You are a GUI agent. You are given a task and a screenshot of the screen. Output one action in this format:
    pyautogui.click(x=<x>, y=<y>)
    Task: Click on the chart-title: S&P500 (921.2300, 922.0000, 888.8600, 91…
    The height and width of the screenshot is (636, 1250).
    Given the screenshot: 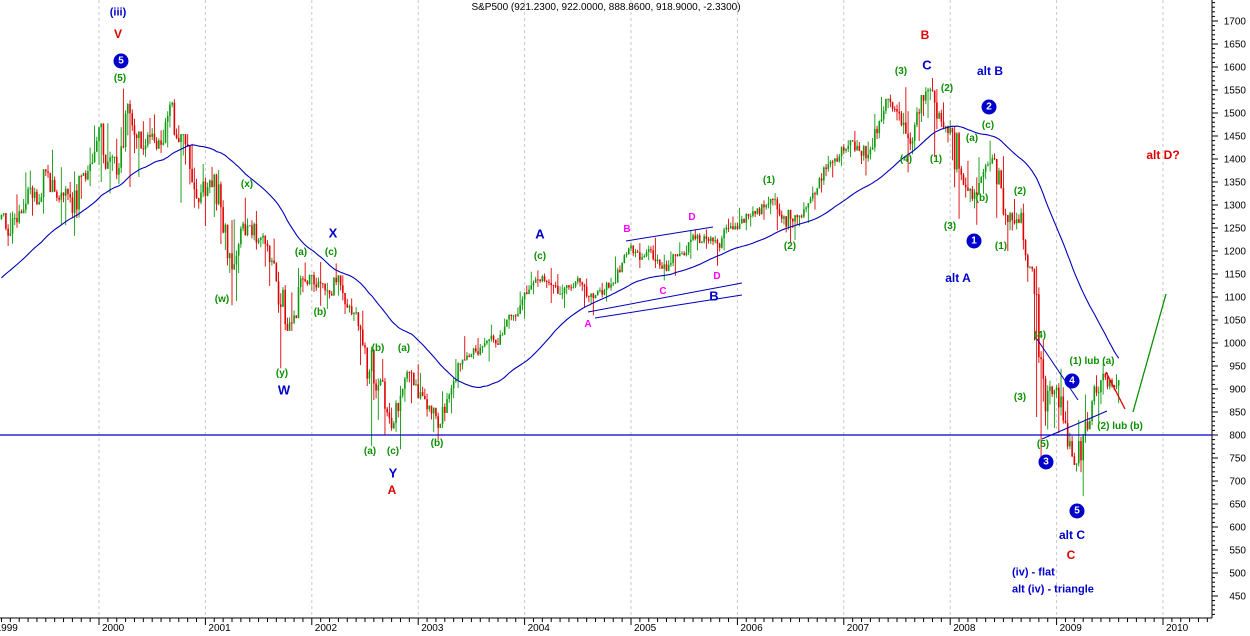 What is the action you would take?
    pyautogui.click(x=606, y=7)
    